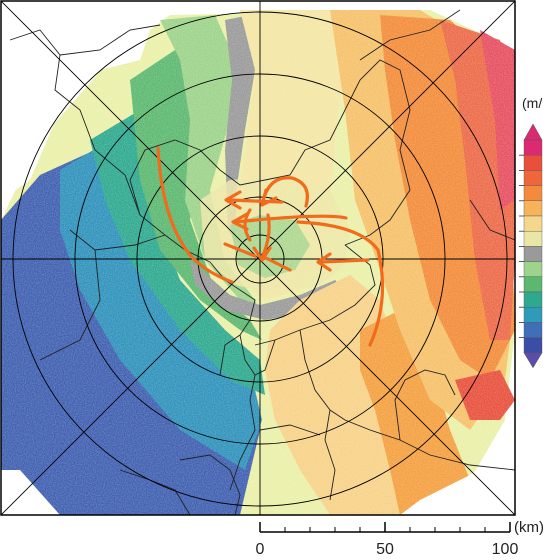 This screenshot has height=560, width=552. What do you see at coordinates (529, 527) in the screenshot?
I see `scale-unit-label: (km)` at bounding box center [529, 527].